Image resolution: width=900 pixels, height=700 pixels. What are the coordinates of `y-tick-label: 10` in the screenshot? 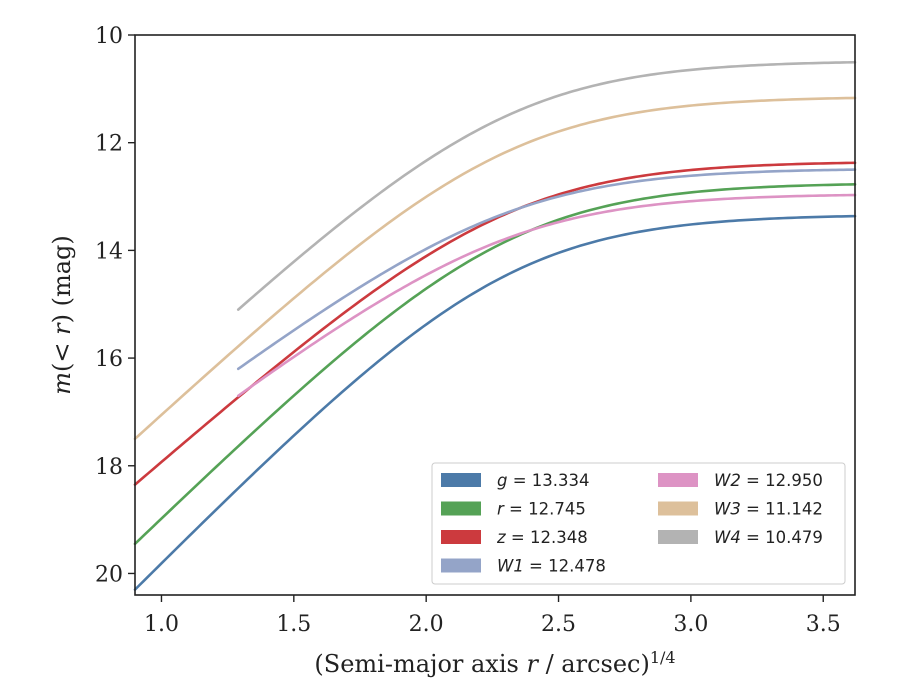 It's located at (109, 36).